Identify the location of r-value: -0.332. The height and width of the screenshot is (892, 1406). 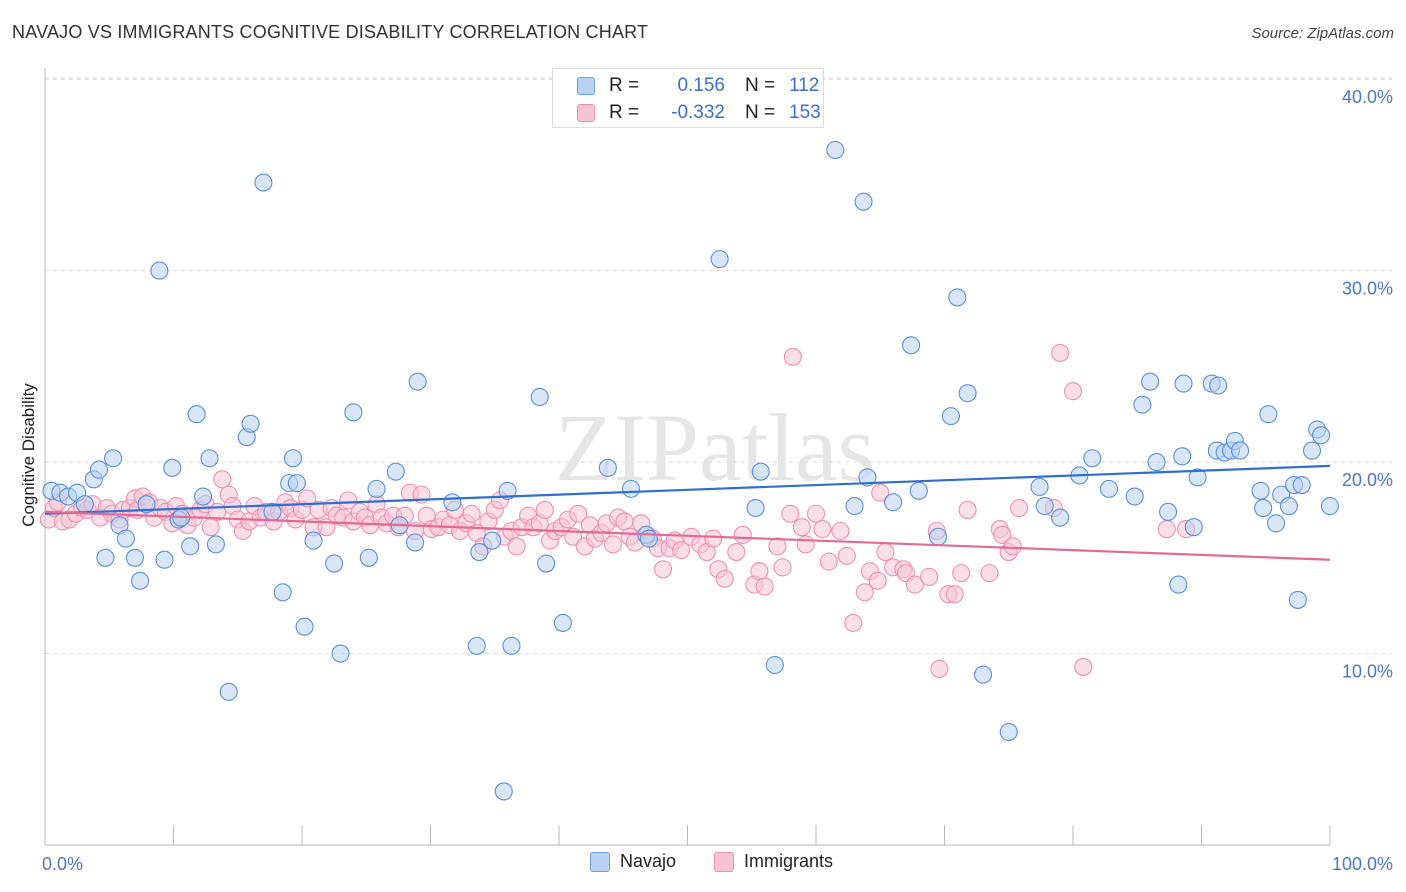
(698, 112).